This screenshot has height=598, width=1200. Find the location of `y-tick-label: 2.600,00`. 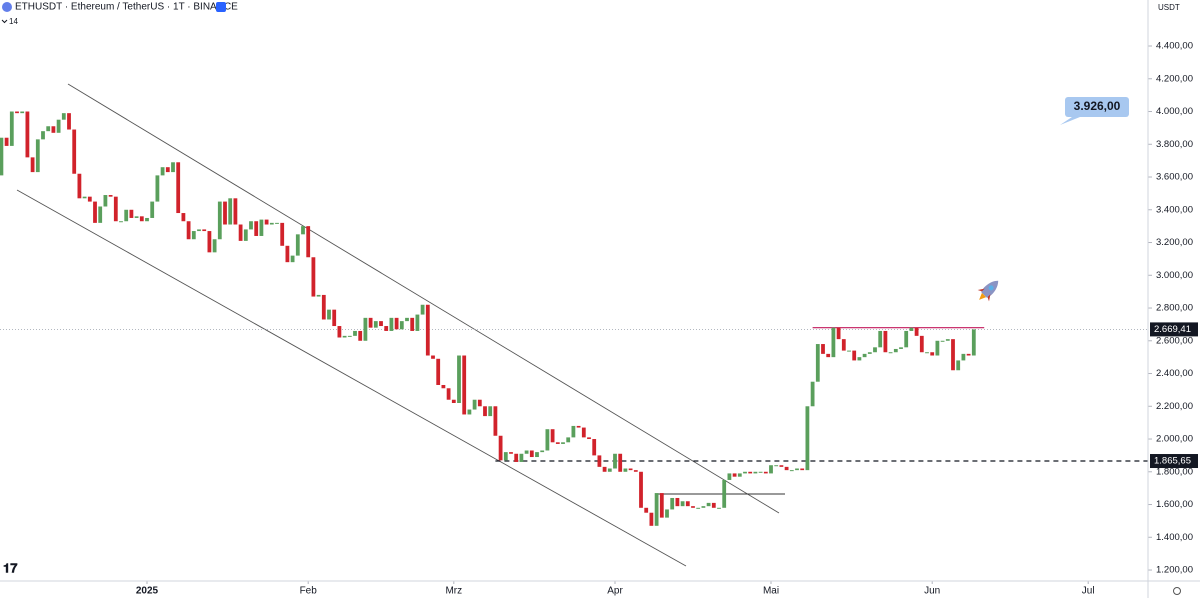

y-tick-label: 2.600,00 is located at coordinates (1174, 340).